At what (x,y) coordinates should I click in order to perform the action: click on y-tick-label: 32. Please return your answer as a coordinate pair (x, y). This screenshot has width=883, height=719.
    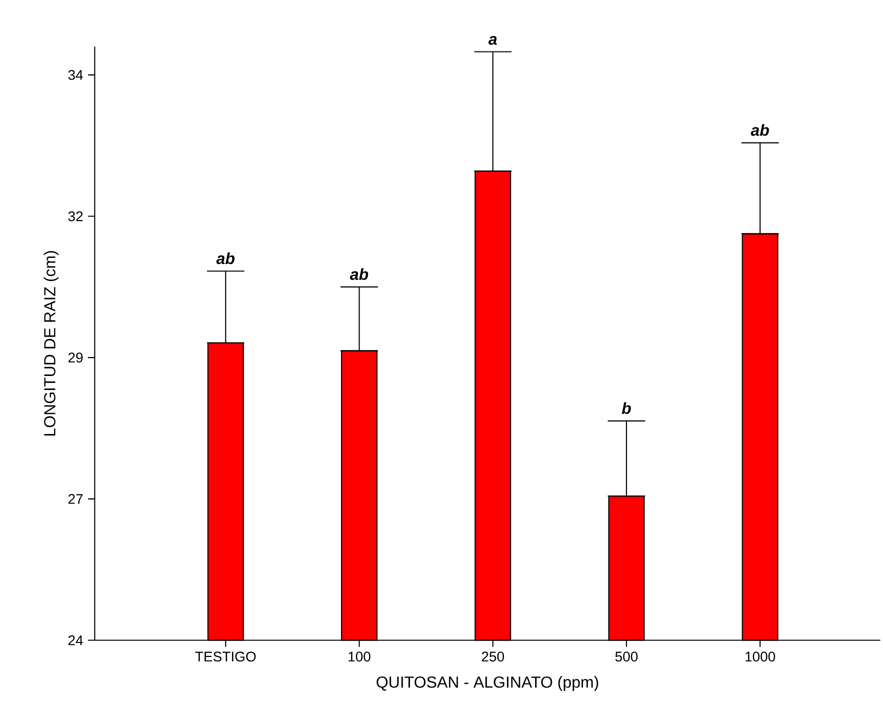
    Looking at the image, I should click on (75, 216).